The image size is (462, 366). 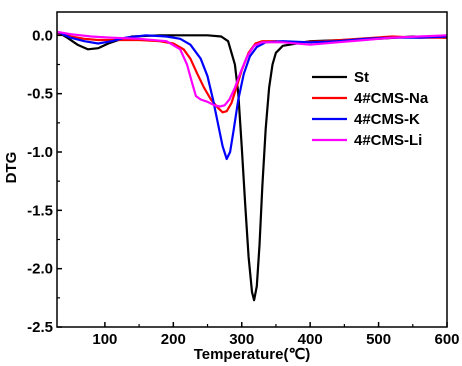 What do you see at coordinates (40, 152) in the screenshot?
I see `y-tick-label: -1.0` at bounding box center [40, 152].